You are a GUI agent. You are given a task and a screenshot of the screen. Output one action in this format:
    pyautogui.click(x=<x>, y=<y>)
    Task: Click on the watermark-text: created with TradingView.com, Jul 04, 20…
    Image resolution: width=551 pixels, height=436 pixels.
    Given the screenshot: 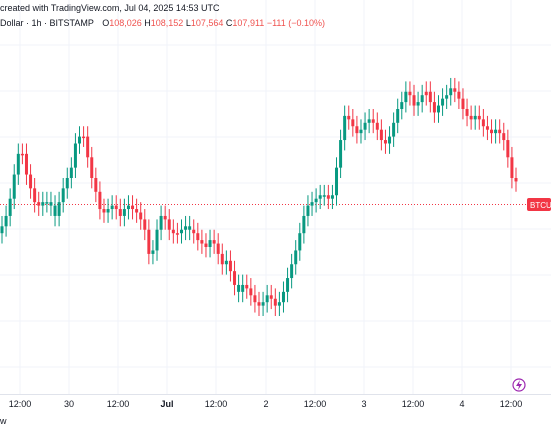 What is the action you would take?
    pyautogui.click(x=110, y=8)
    